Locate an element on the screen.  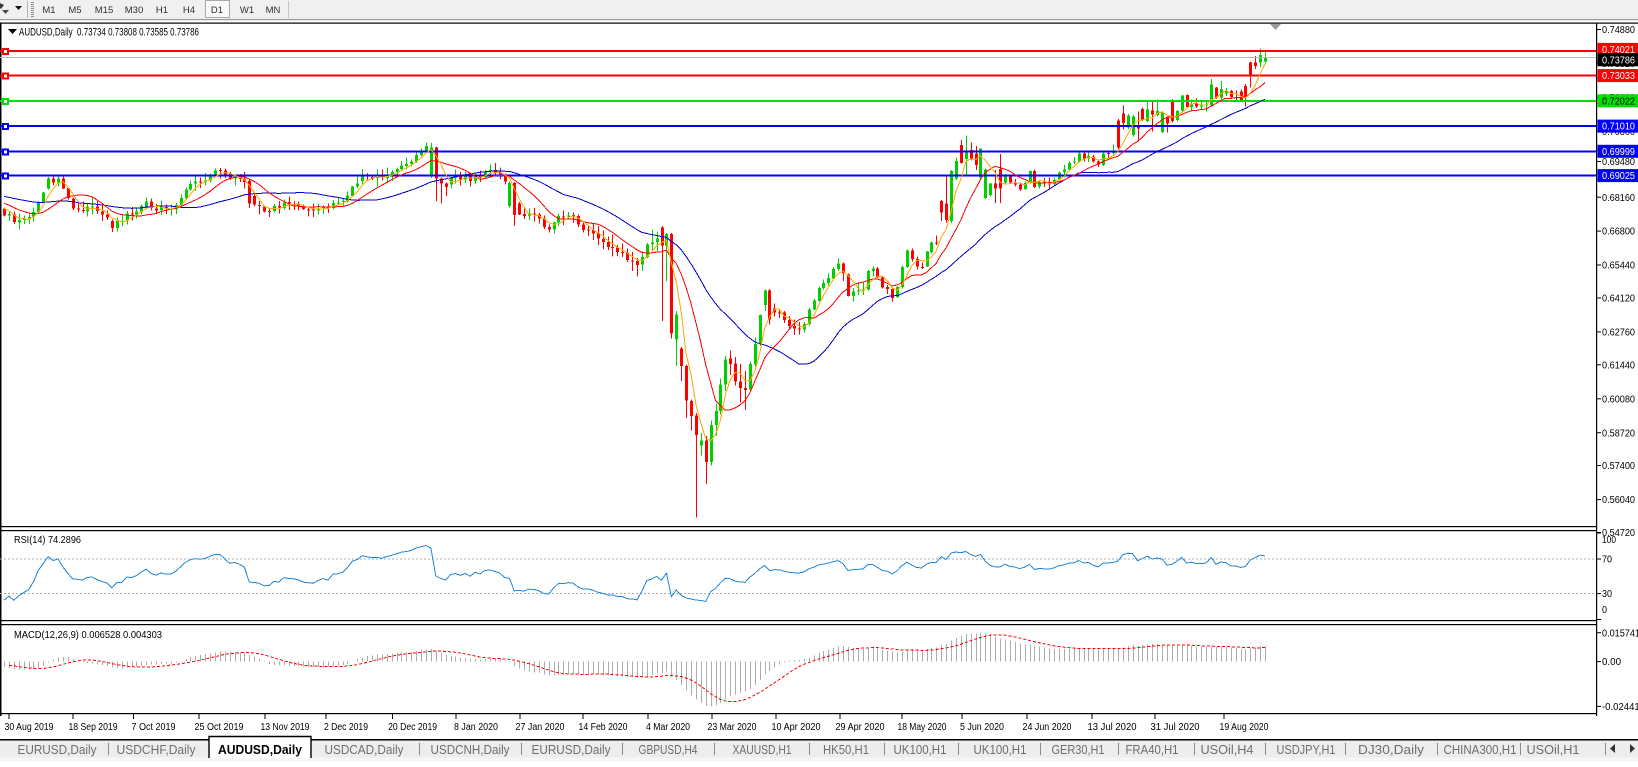
svg-text: HK50,H1 is located at coordinates (846, 750).